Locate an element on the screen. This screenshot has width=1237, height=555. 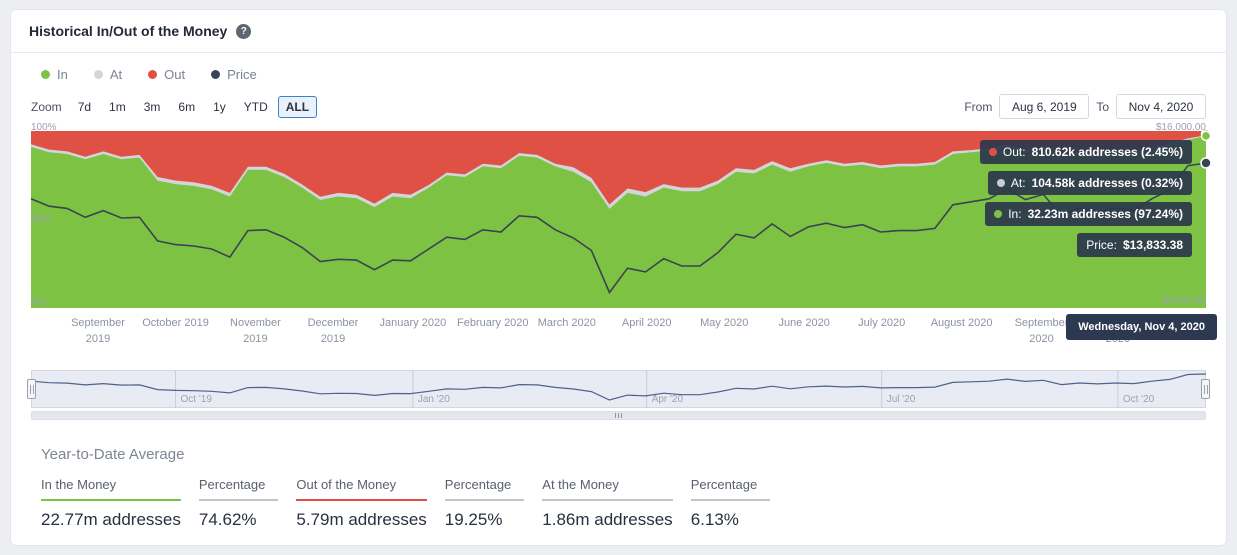
navigator-left-handle is located at coordinates (31, 389).